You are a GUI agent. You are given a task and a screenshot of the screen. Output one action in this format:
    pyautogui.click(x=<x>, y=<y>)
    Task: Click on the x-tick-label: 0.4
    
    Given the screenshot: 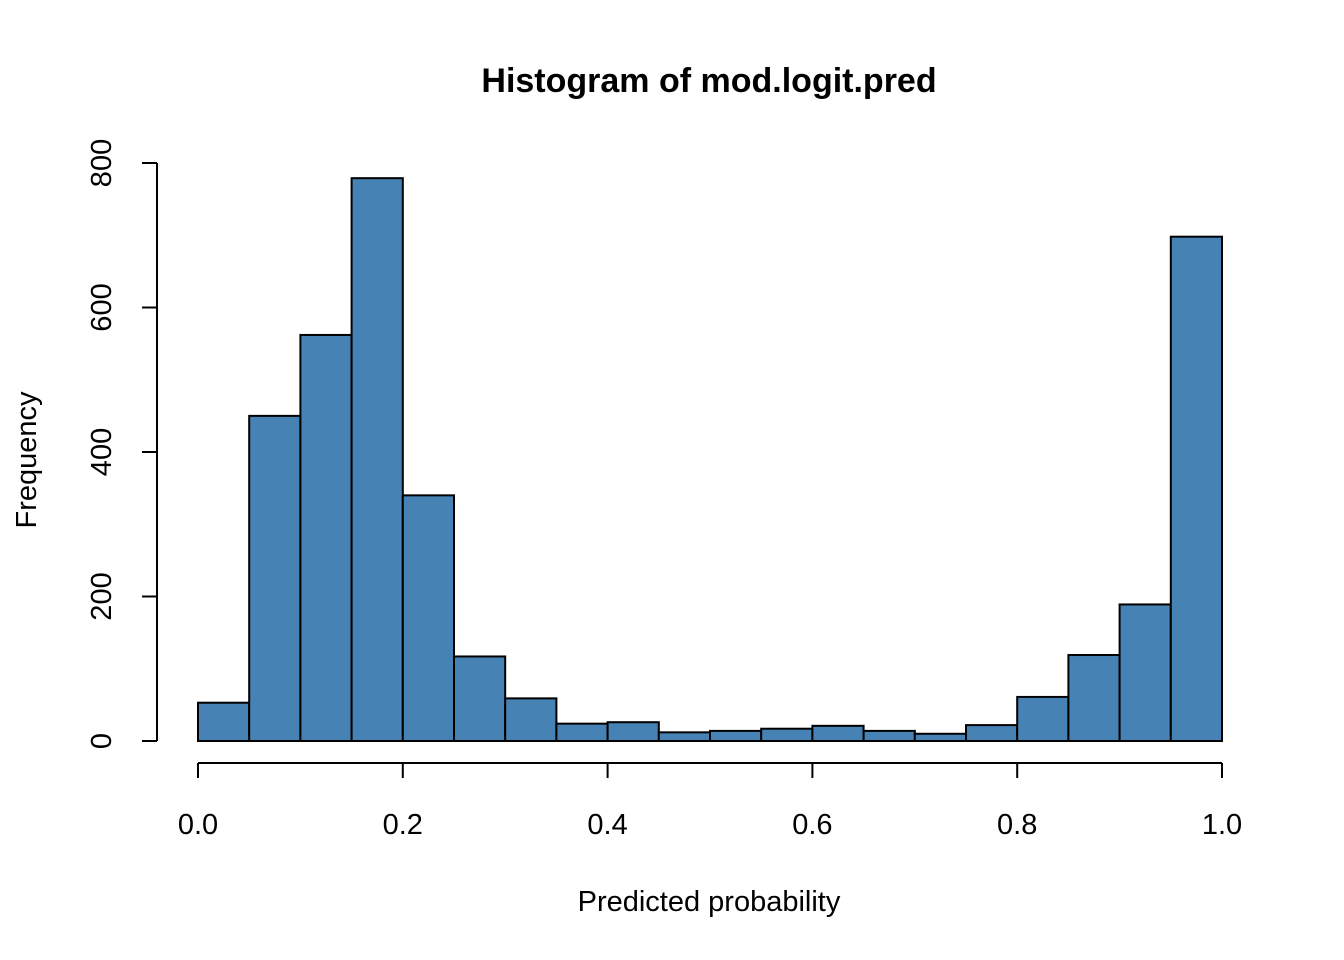 What is the action you would take?
    pyautogui.click(x=607, y=825)
    